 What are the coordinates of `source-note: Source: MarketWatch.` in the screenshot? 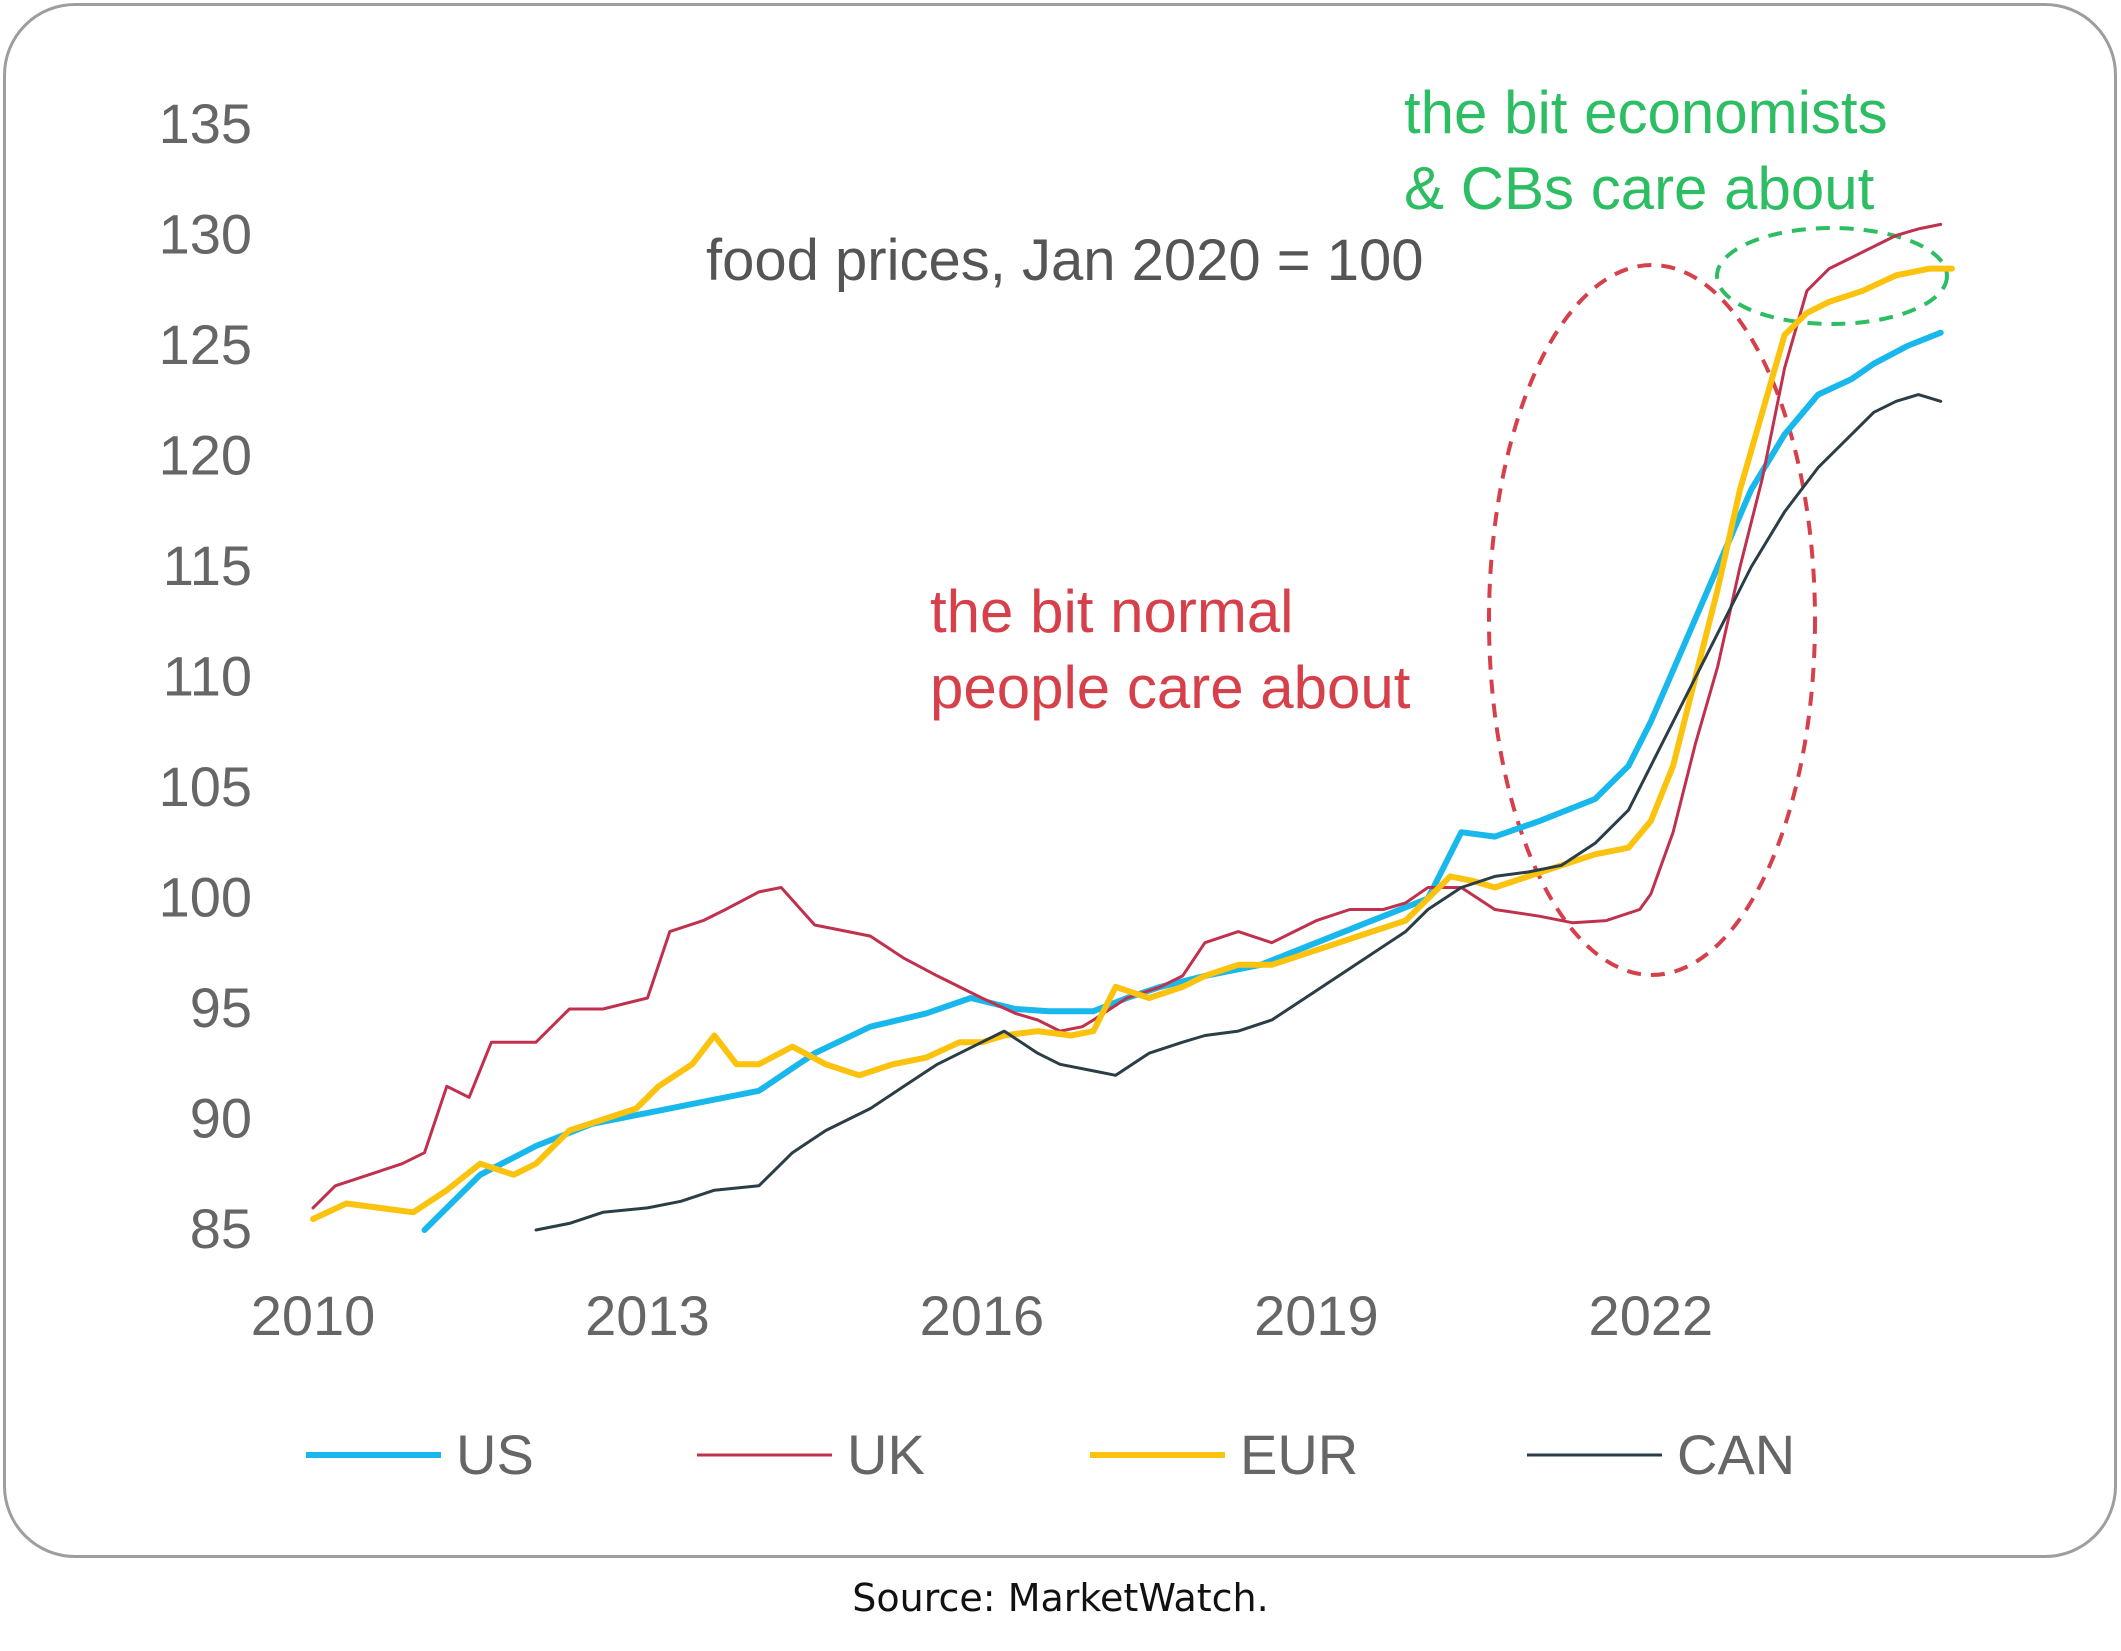 It's located at (1060, 1598).